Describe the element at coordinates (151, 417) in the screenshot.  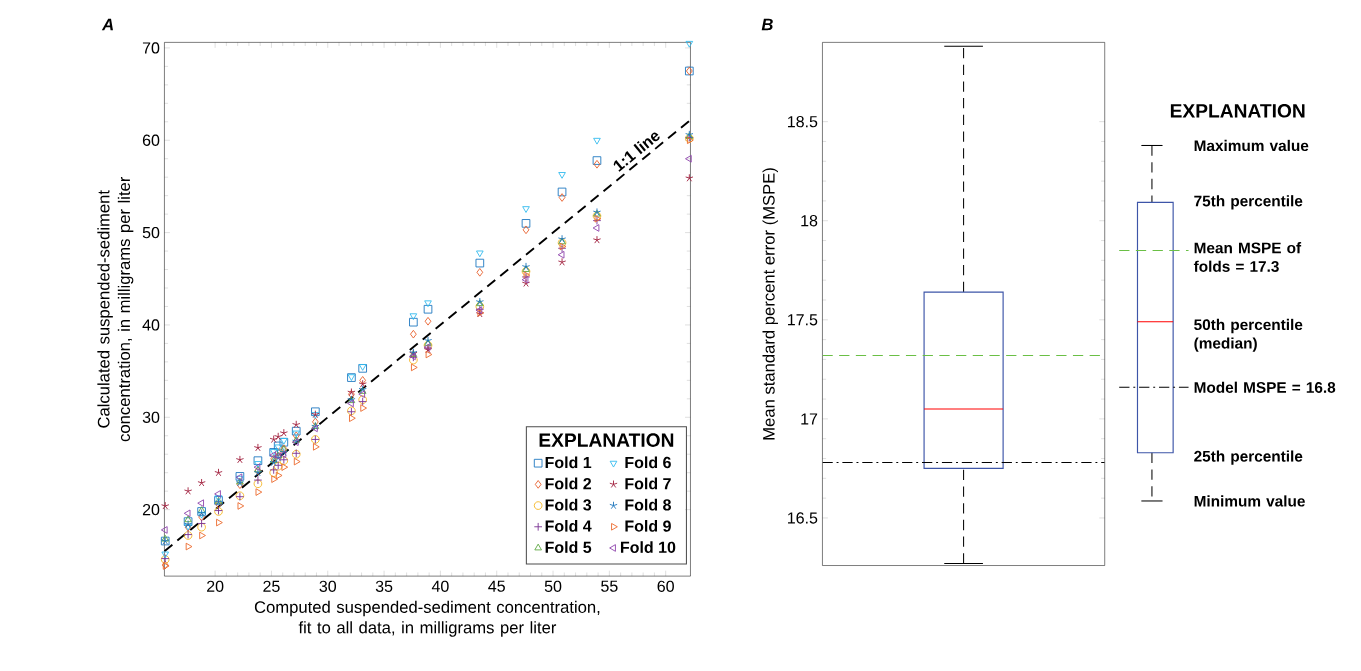
I see `y-tick-label: 30` at that location.